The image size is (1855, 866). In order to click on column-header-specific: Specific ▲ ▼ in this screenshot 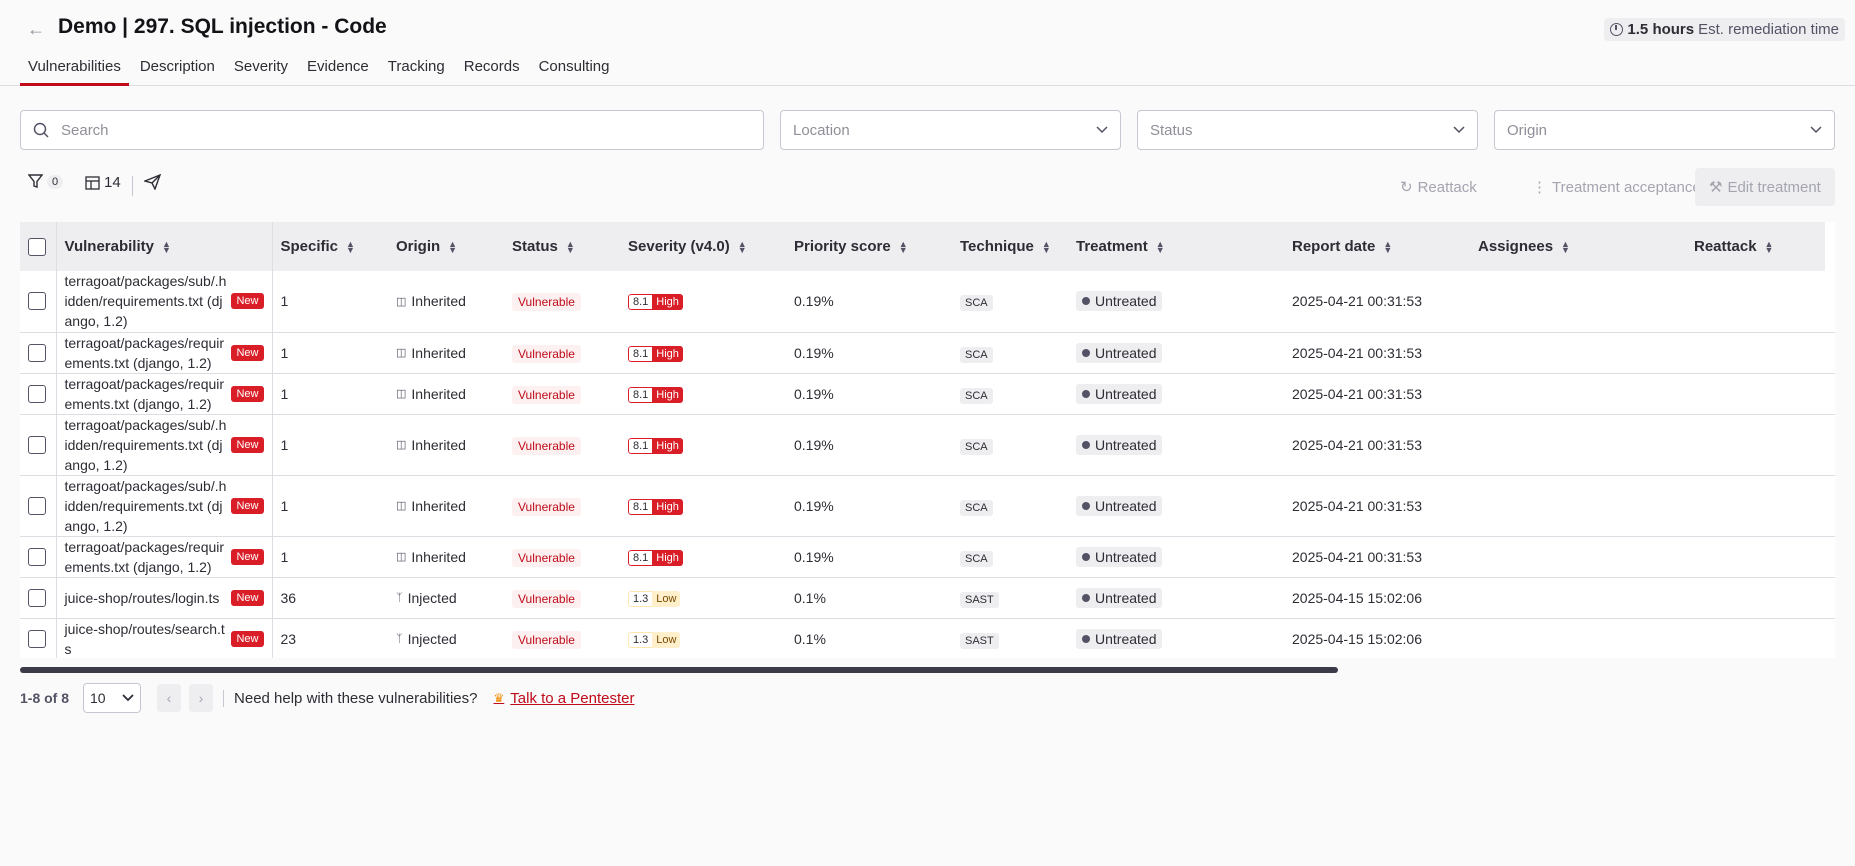, I will do `click(317, 247)`.